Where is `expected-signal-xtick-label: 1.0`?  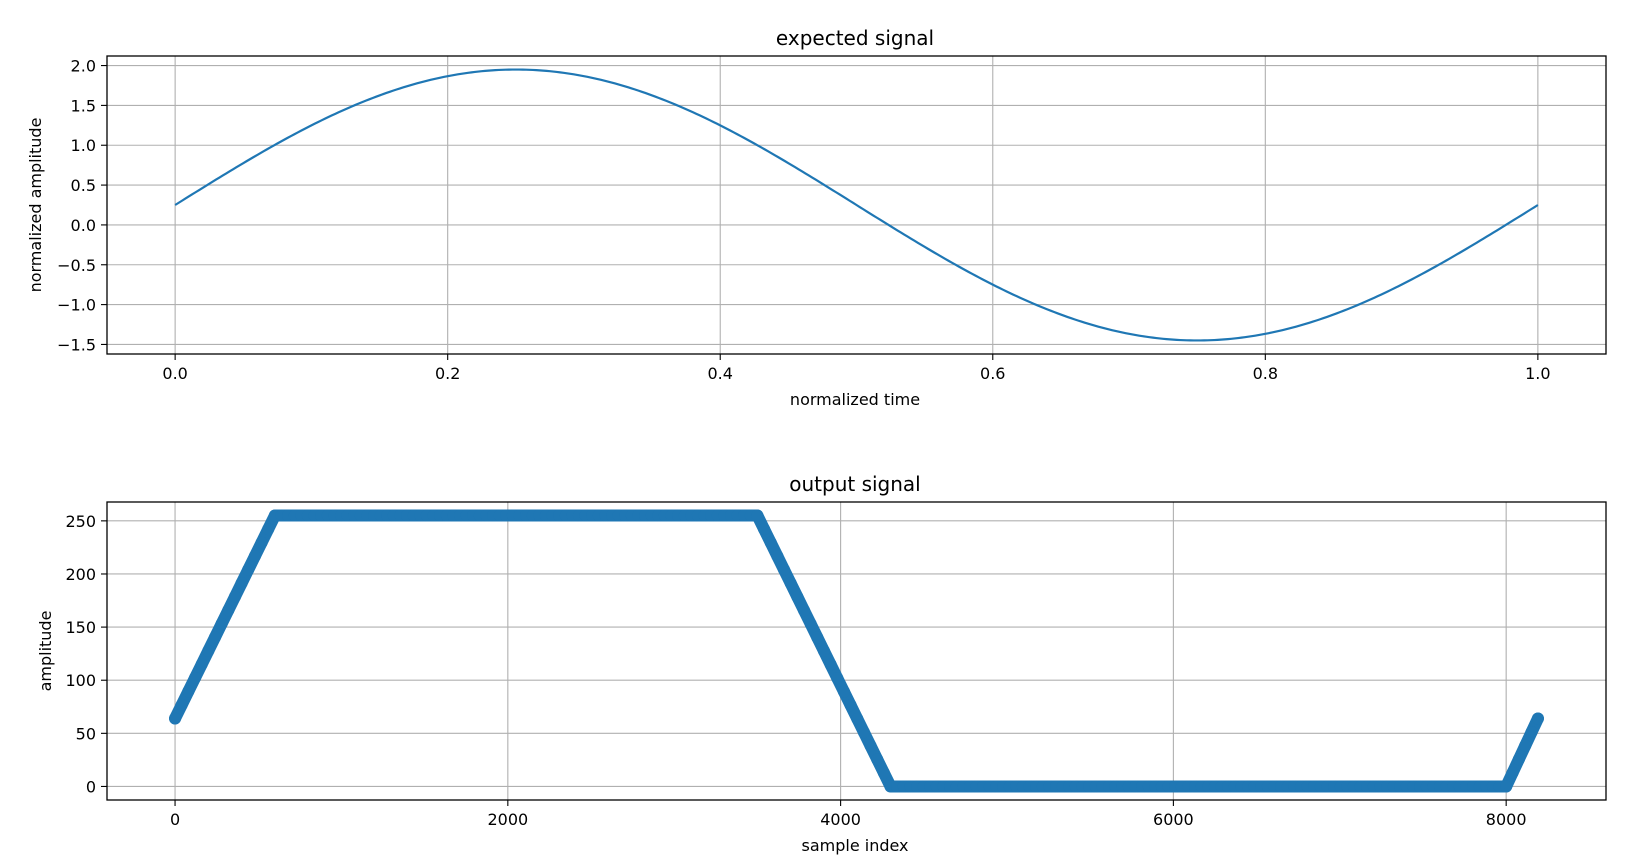 expected-signal-xtick-label: 1.0 is located at coordinates (1537, 373).